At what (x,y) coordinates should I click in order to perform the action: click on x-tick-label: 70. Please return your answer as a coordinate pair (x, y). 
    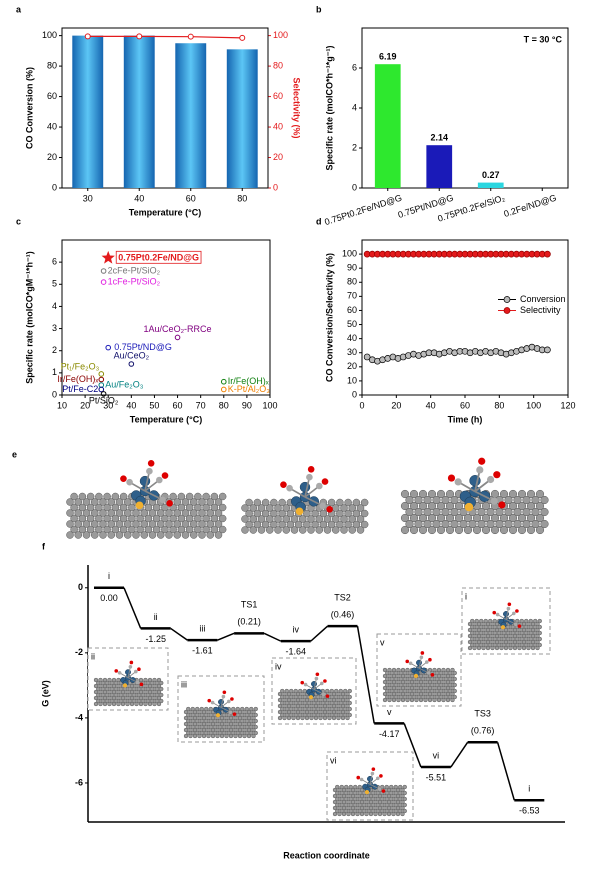
    Looking at the image, I should click on (201, 405).